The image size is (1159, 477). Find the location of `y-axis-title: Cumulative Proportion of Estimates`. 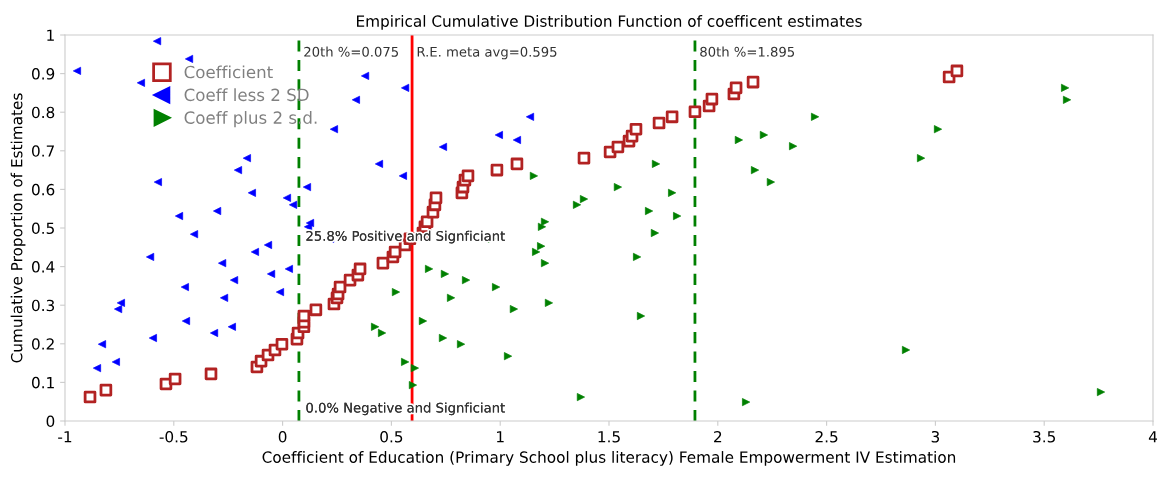

y-axis-title: Cumulative Proportion of Estimates is located at coordinates (18, 228).